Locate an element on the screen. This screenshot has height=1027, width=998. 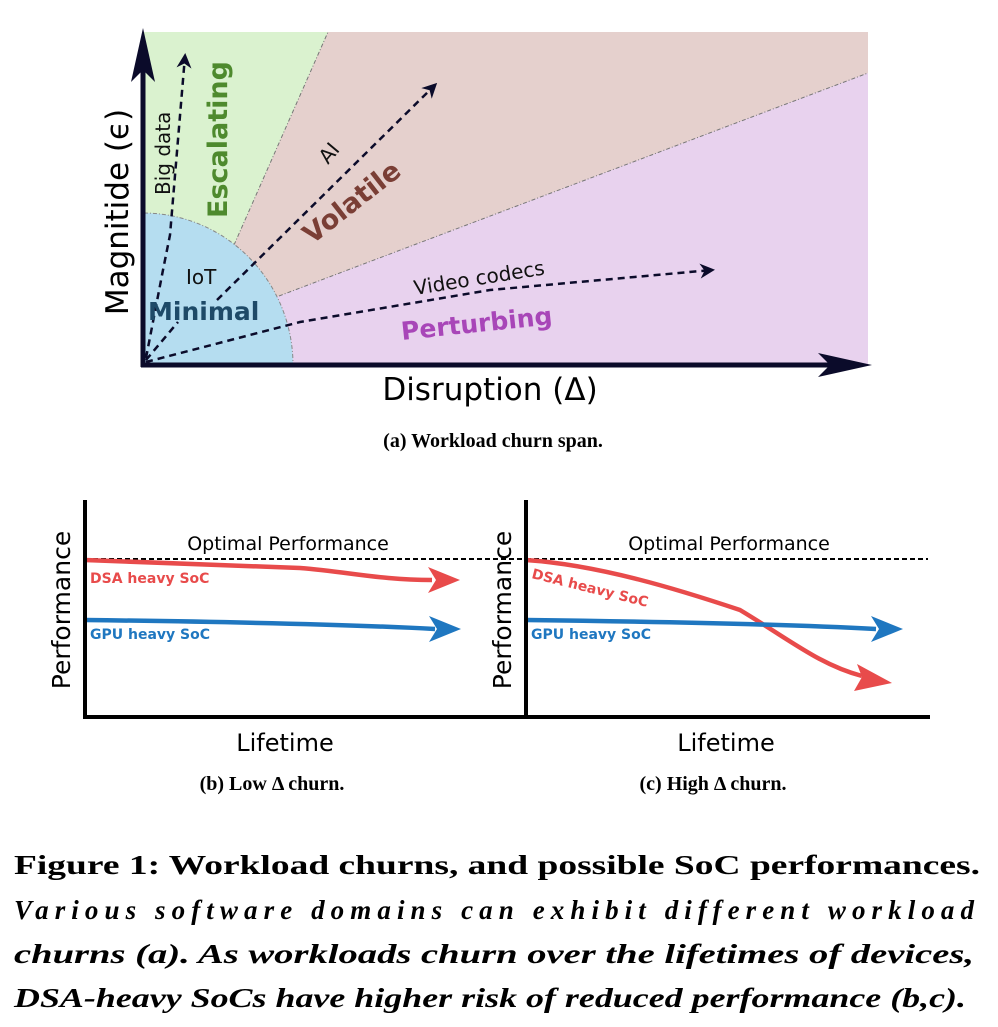
caption-a: (a) Workload churn span. is located at coordinates (493, 441).